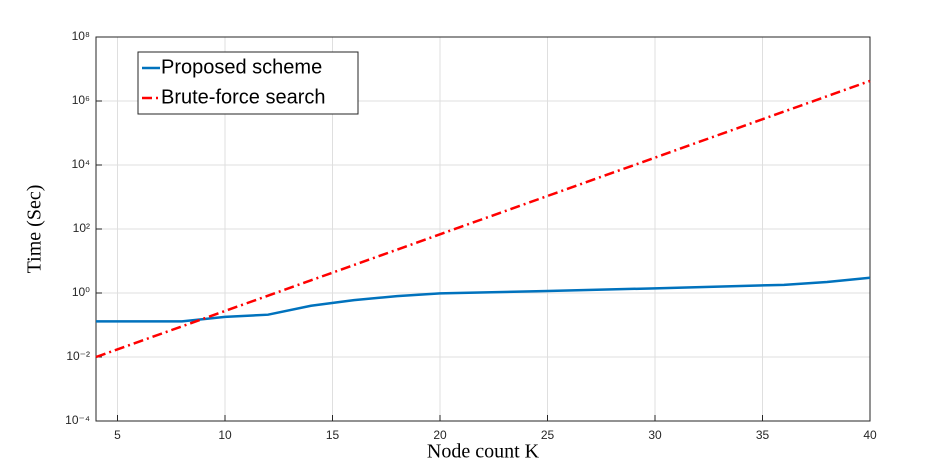 This screenshot has width=927, height=466. I want to click on x-axis-label: Node count K, so click(483, 452).